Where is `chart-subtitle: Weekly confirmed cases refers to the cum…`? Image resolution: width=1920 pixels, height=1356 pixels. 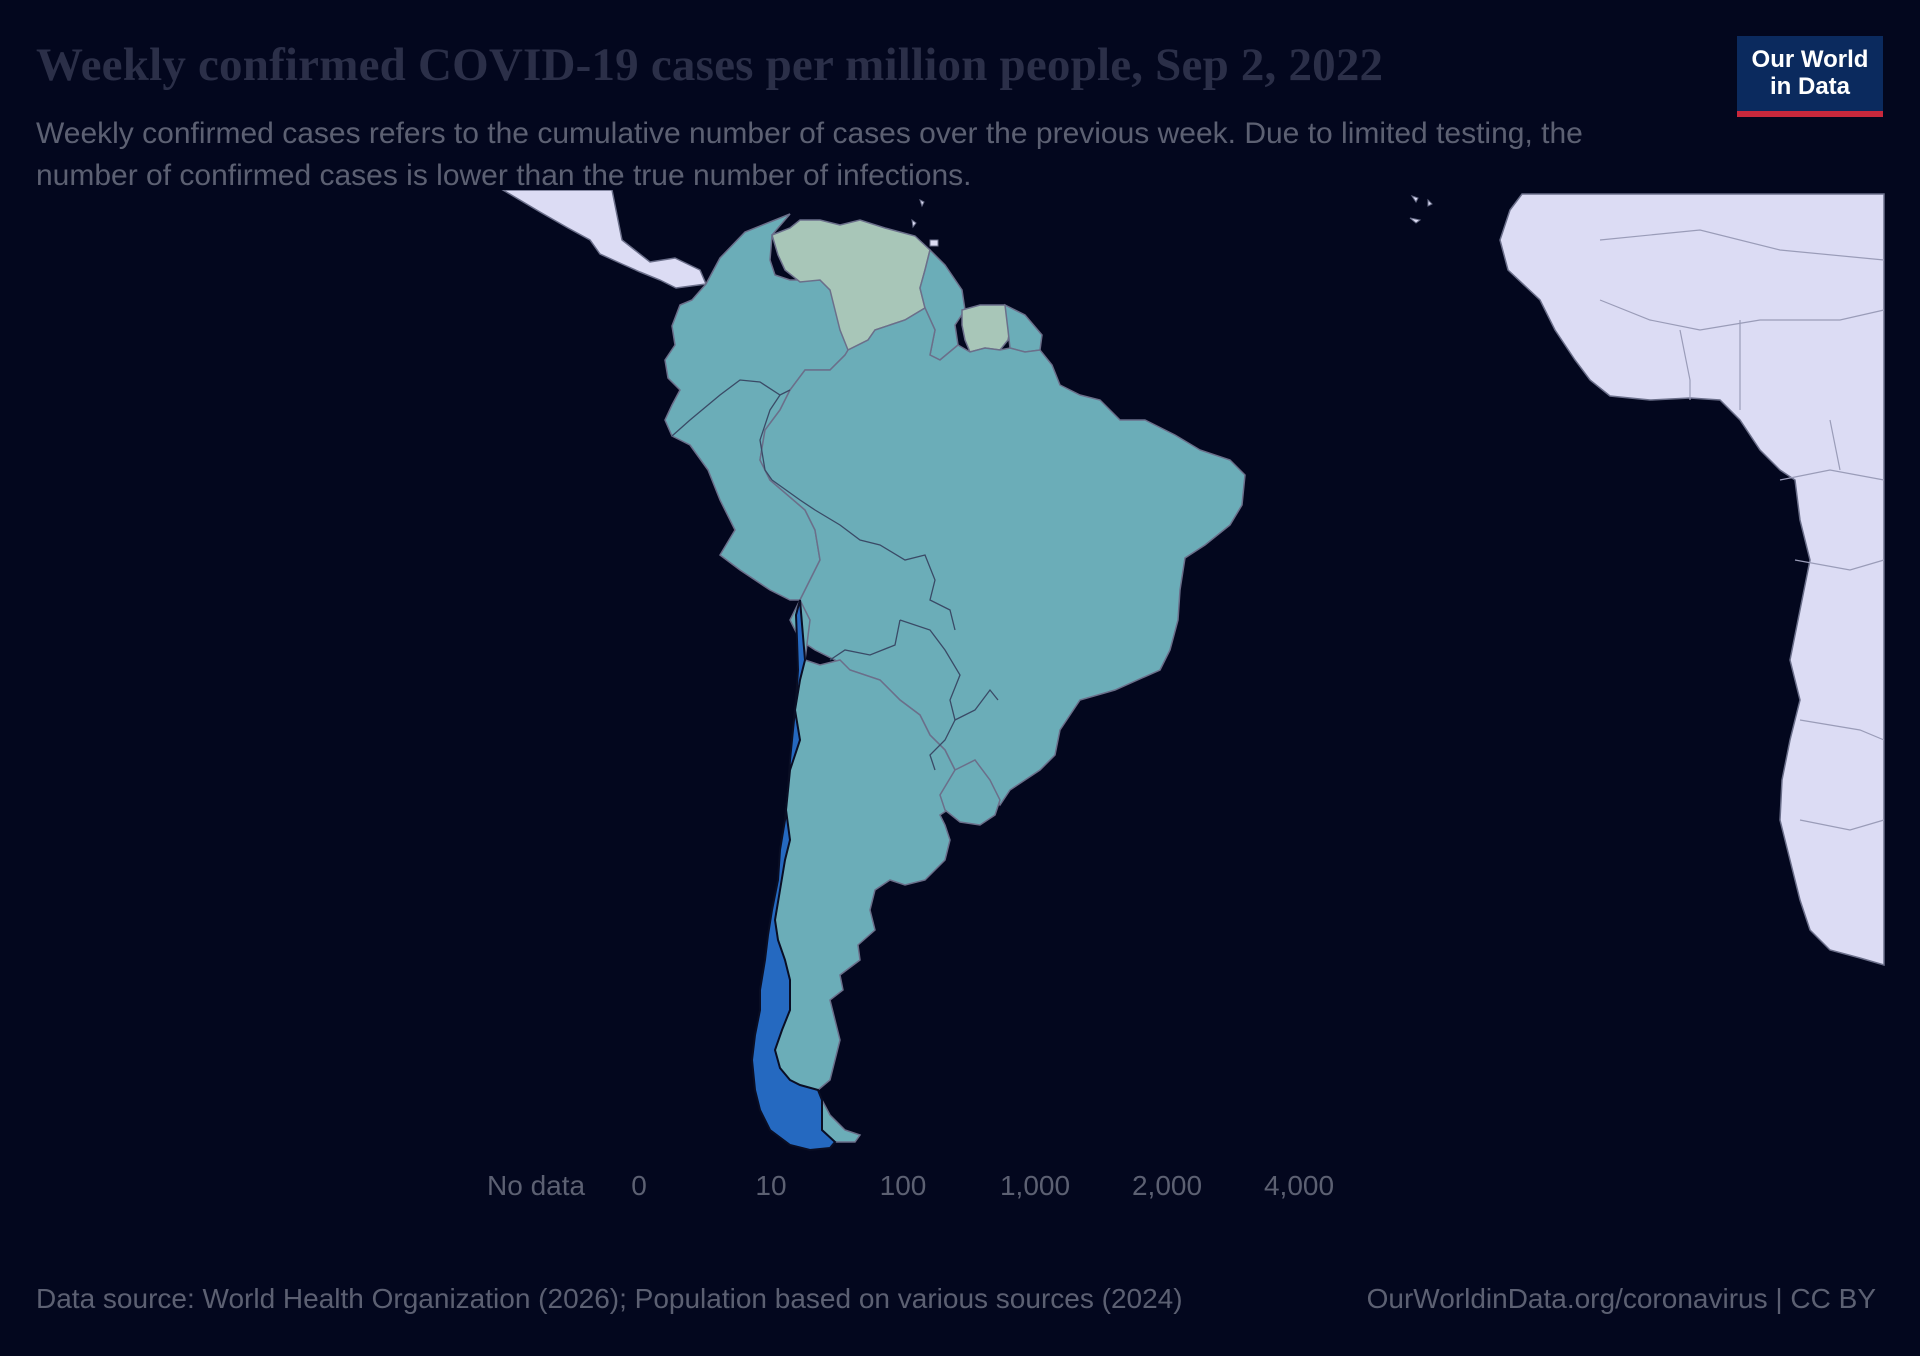 chart-subtitle: Weekly confirmed cases refers to the cum… is located at coordinates (809, 154).